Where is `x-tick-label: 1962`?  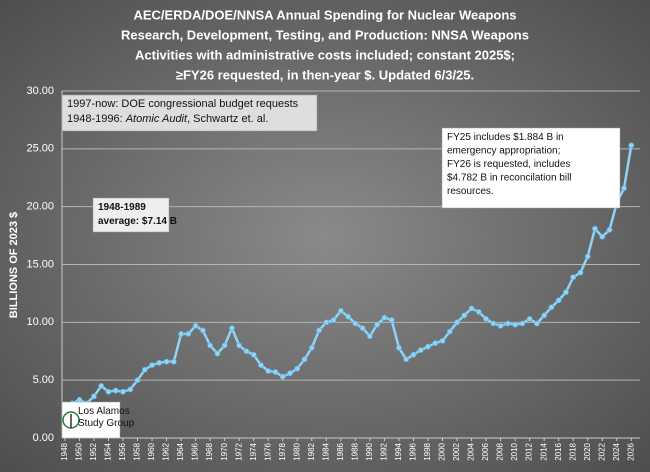
x-tick-label: 1962 is located at coordinates (166, 451).